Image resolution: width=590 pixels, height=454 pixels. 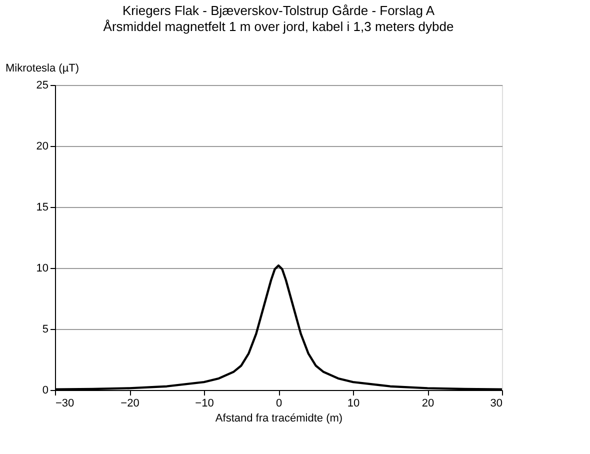 I want to click on x-axis-title: Afstand fra tracémidte (m), so click(x=279, y=418).